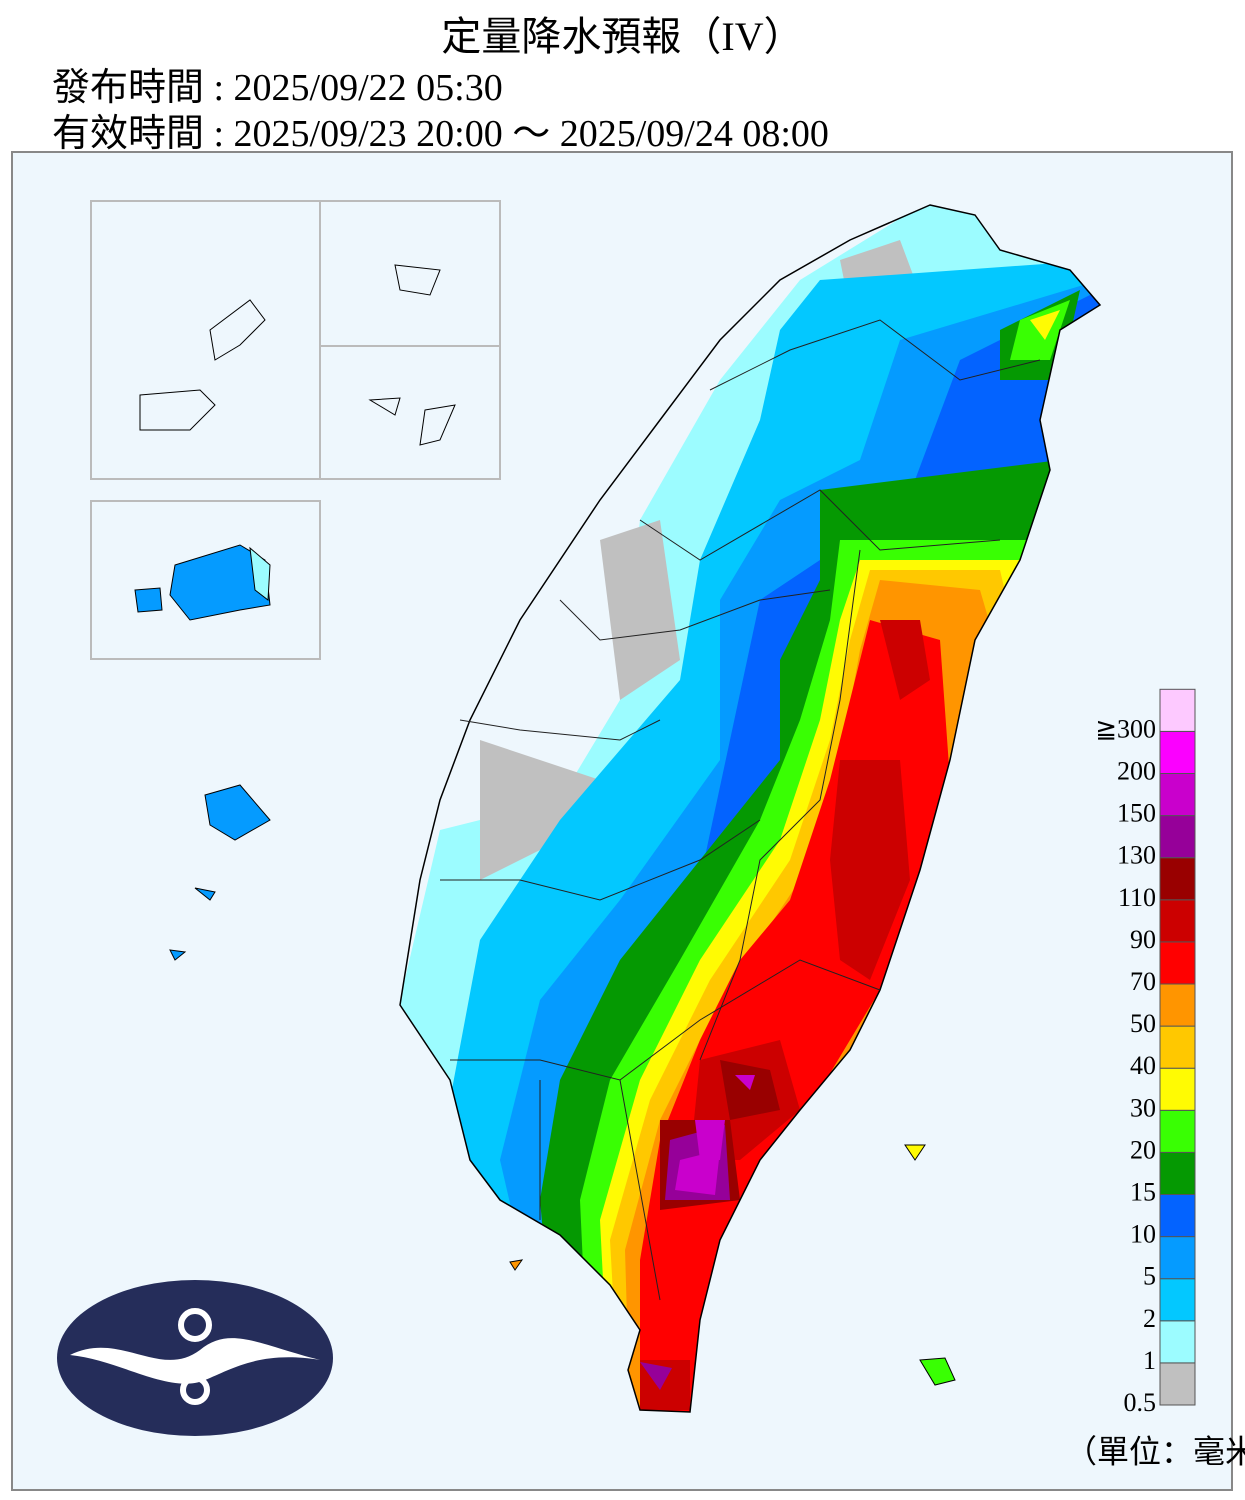 The width and height of the screenshot is (1245, 1500). What do you see at coordinates (1136, 855) in the screenshot?
I see `legend-label: 130` at bounding box center [1136, 855].